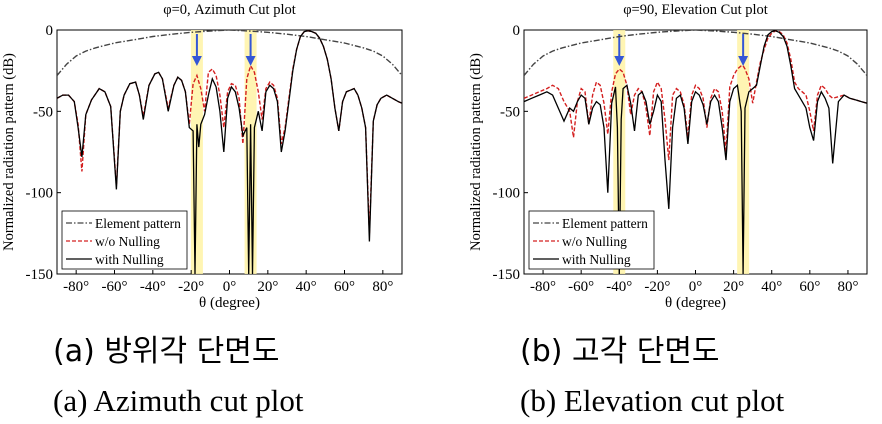 This screenshot has width=882, height=424. What do you see at coordinates (166, 351) in the screenshot?
I see `caption-a-korean: (a) 방위각 단면도` at bounding box center [166, 351].